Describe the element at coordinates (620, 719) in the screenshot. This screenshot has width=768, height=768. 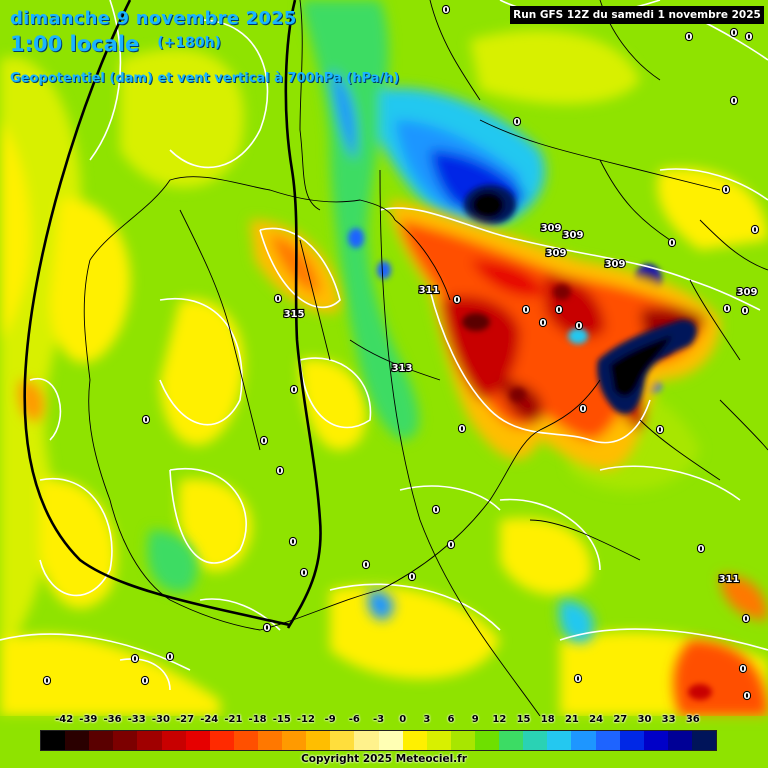
I see `legend-tick-label: 27` at that location.